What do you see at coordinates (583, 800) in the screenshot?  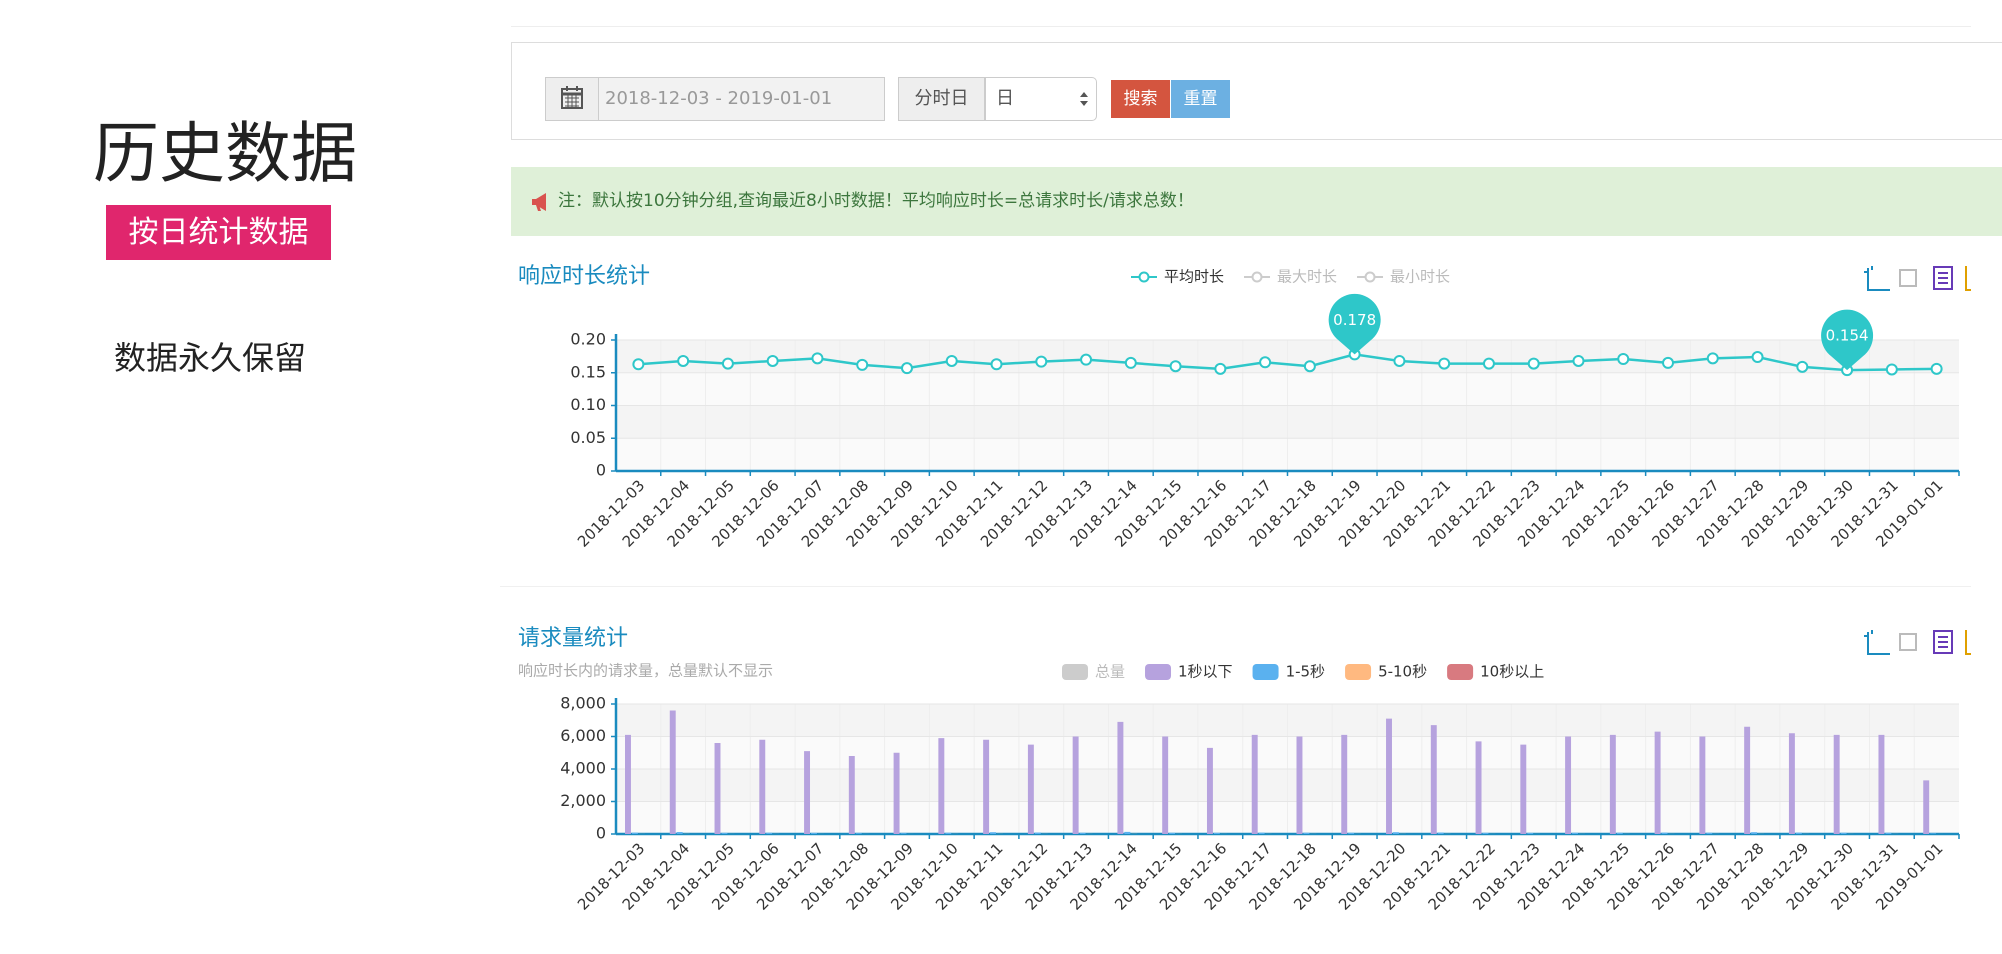 I see `y-tick-label: 2,000` at bounding box center [583, 800].